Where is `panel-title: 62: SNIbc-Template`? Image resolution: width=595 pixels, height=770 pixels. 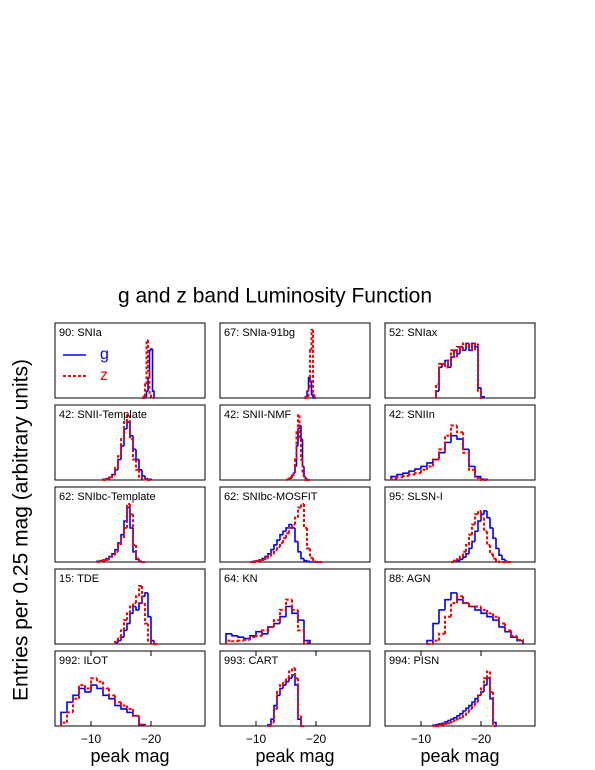
panel-title: 62: SNIbc-Template is located at coordinates (107, 497).